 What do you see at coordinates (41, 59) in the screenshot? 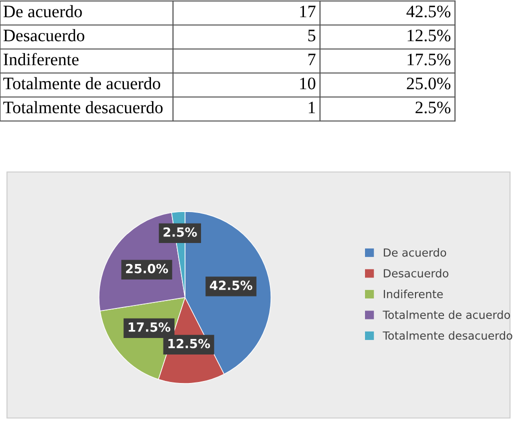
I see `category-label: Indiferente` at bounding box center [41, 59].